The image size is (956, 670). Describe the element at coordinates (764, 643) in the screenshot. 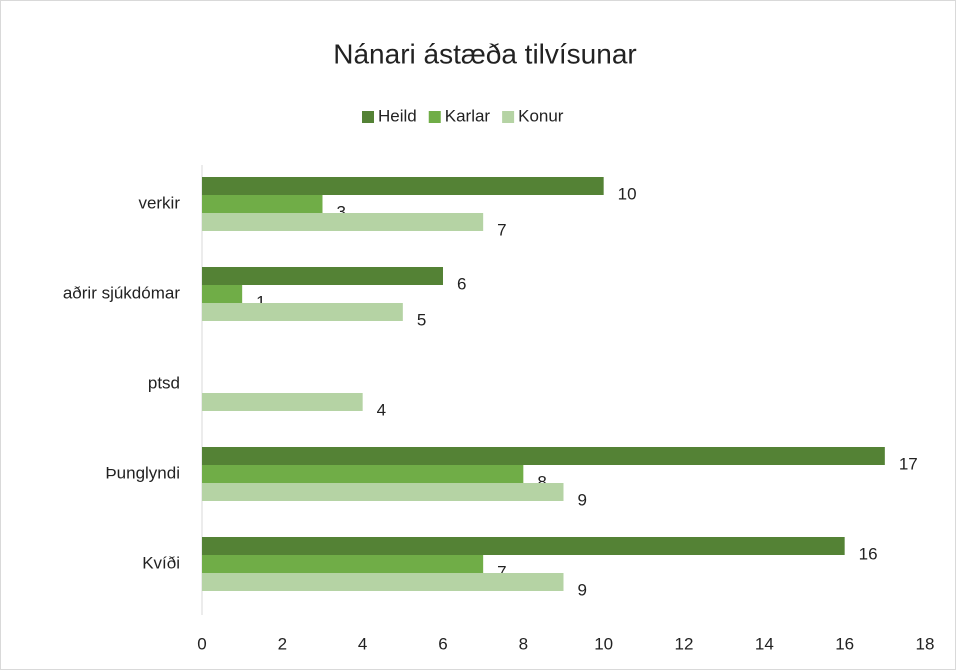

I see `x-tick-label: 14` at that location.